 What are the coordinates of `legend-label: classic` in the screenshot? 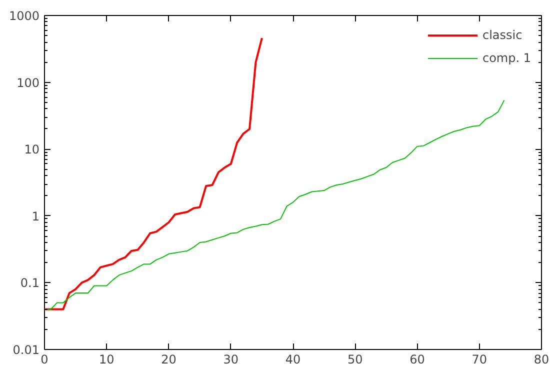 It's located at (502, 35).